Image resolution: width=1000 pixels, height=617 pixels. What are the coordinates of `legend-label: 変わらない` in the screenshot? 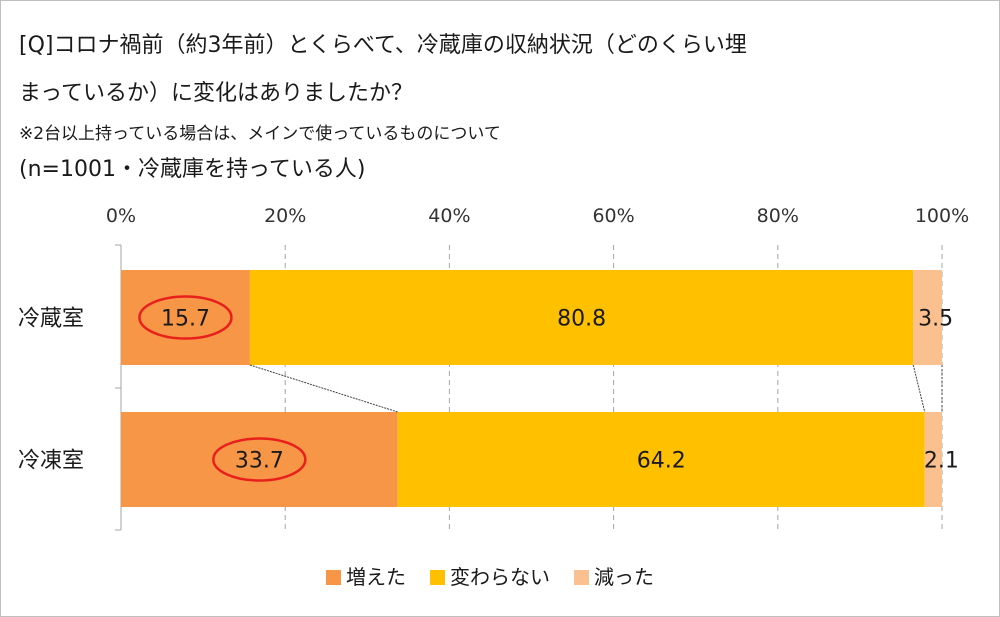 It's located at (500, 577).